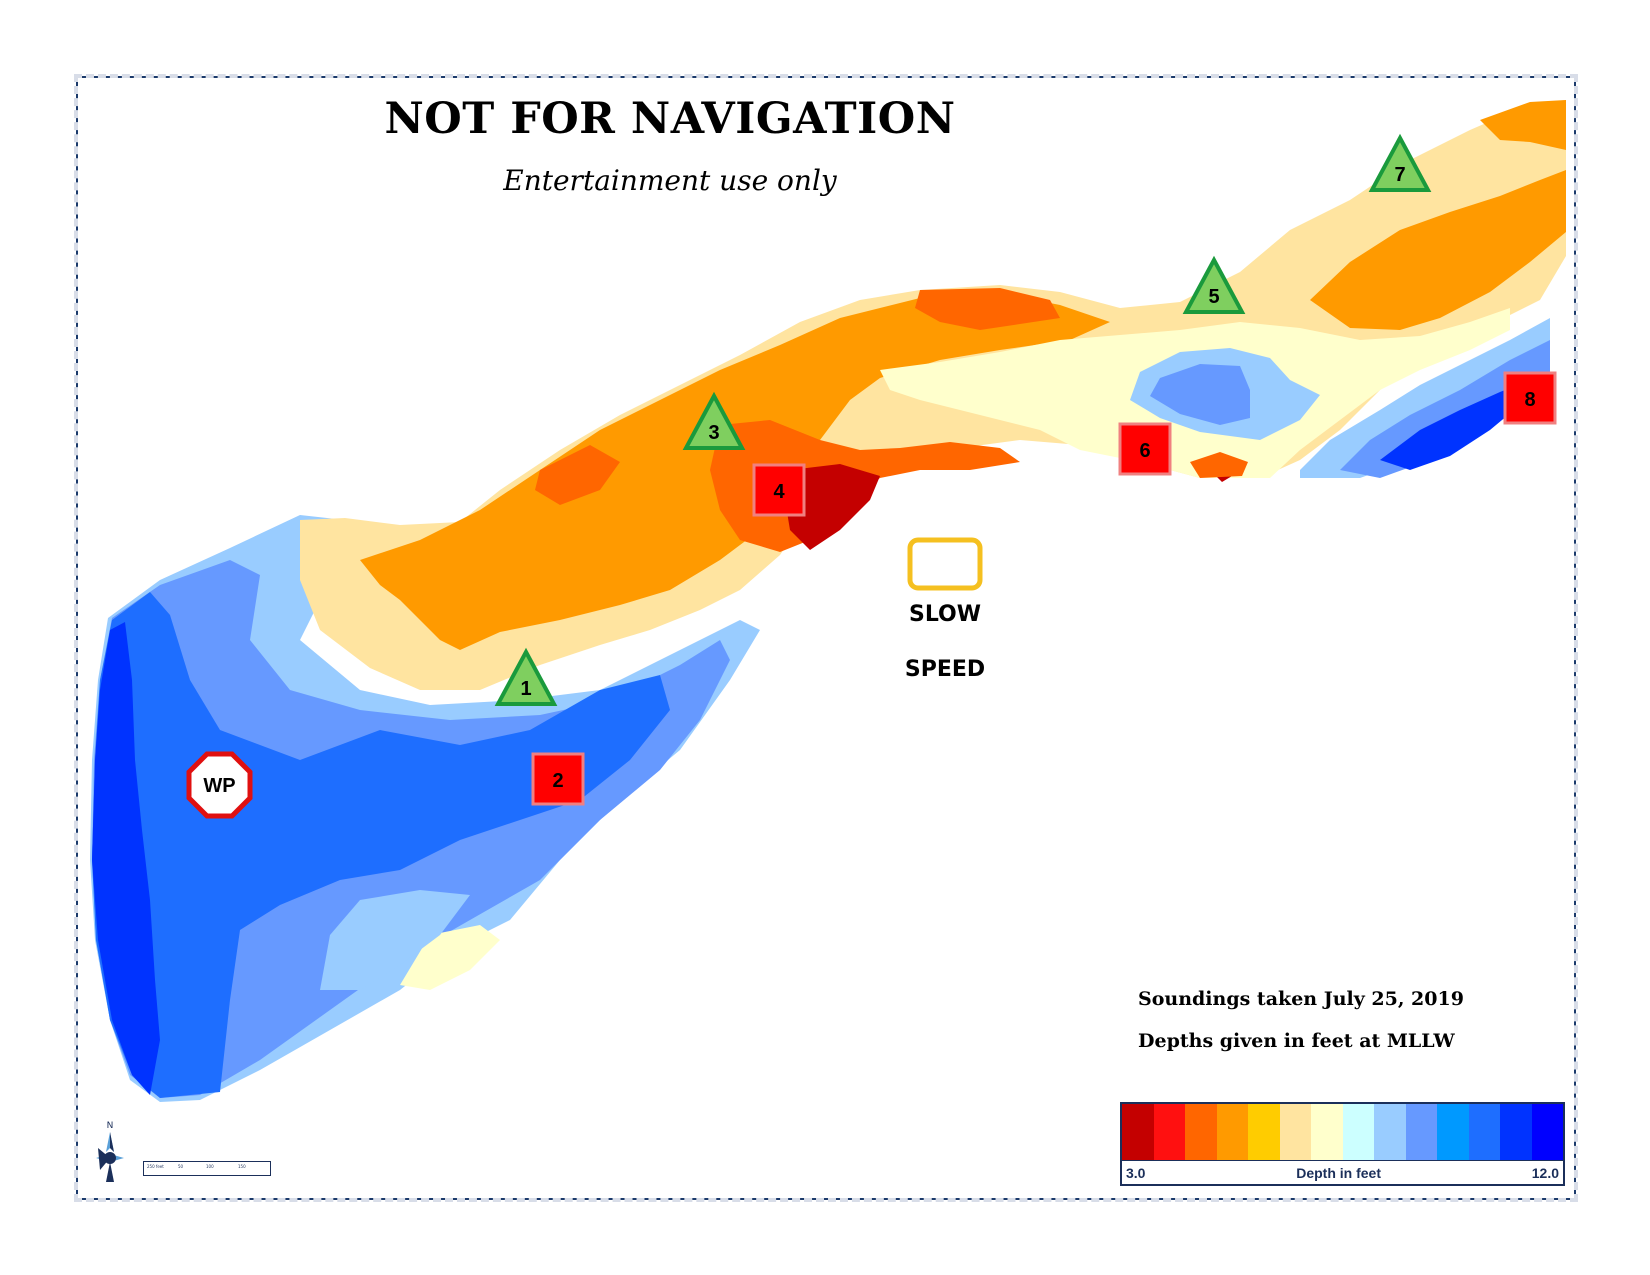  What do you see at coordinates (1136, 1173) in the screenshot?
I see `legend-min: 3.0` at bounding box center [1136, 1173].